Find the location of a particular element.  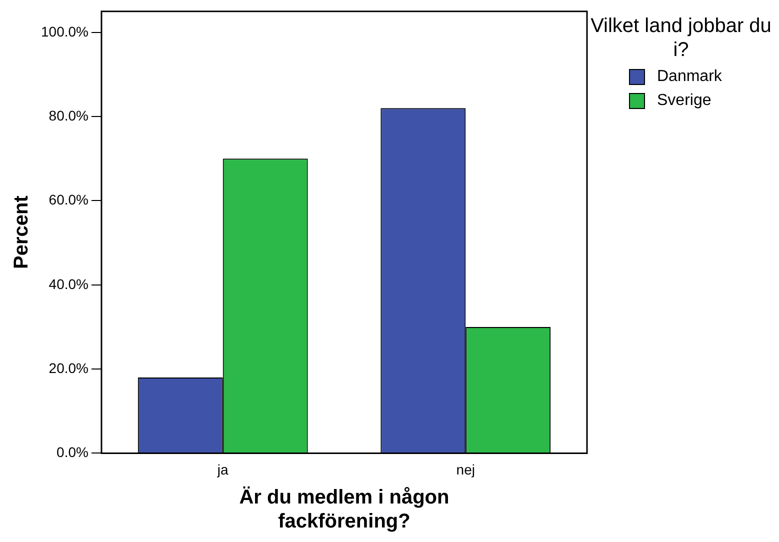

y-axis-title: Percent is located at coordinates (21, 232).